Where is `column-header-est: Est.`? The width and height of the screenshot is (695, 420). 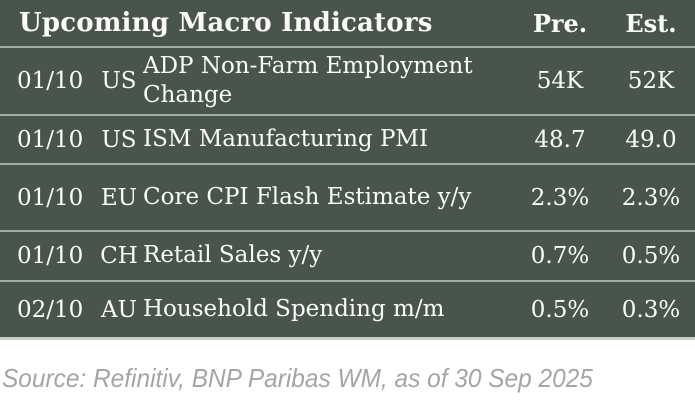 column-header-est: Est. is located at coordinates (651, 23).